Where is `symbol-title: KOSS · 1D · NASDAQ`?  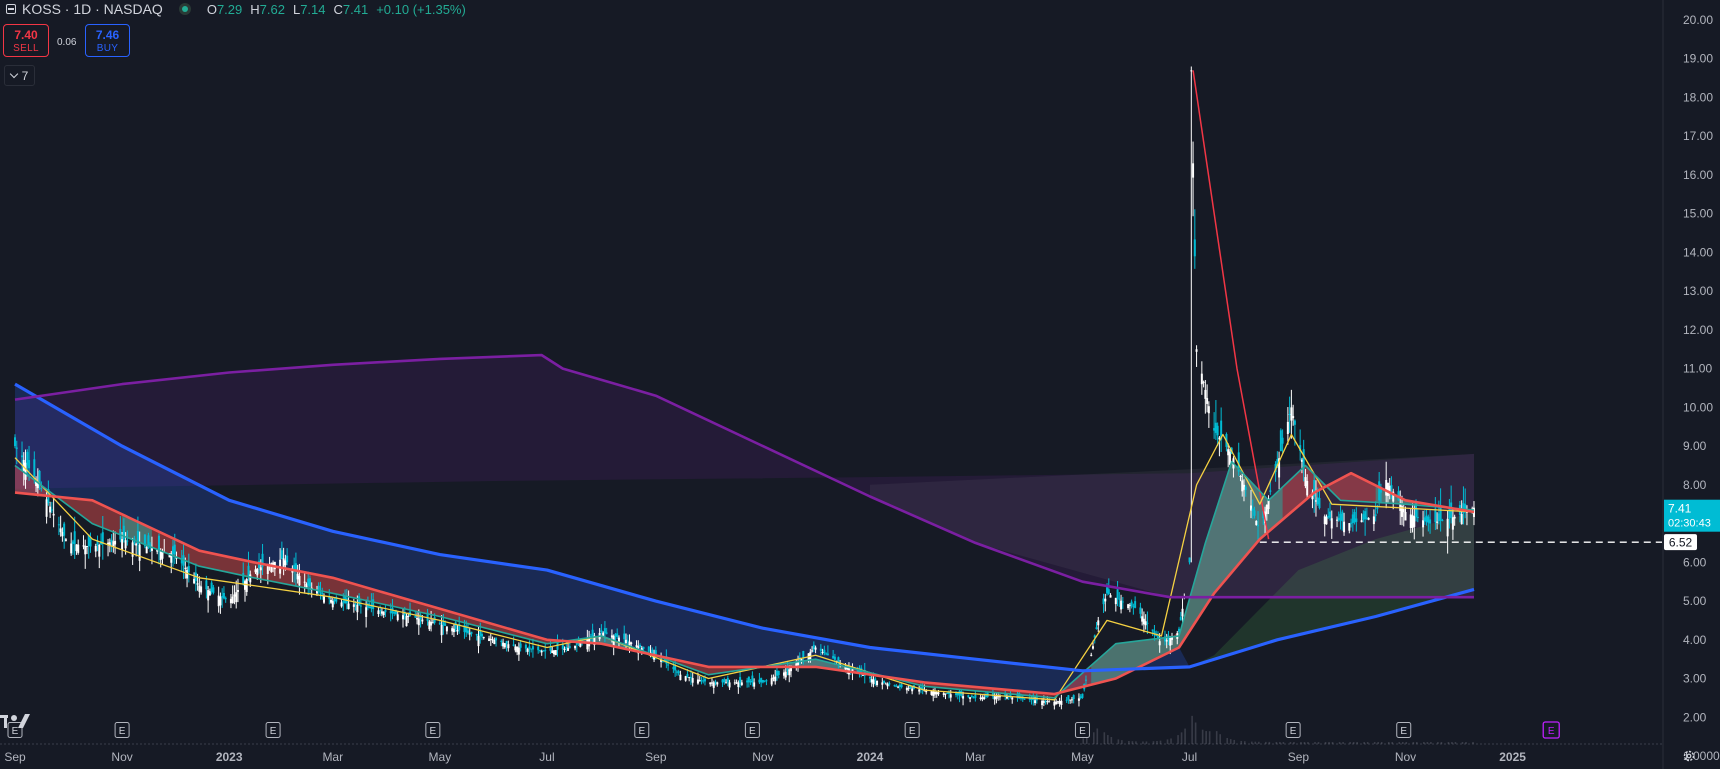
symbol-title: KOSS · 1D · NASDAQ is located at coordinates (92, 9).